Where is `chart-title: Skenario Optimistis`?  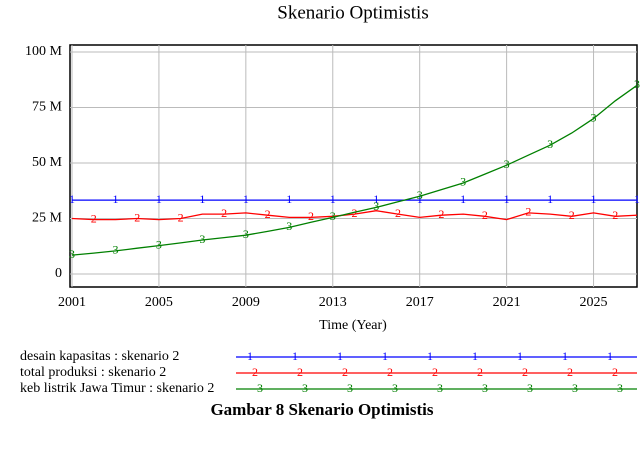
chart-title: Skenario Optimistis is located at coordinates (352, 12).